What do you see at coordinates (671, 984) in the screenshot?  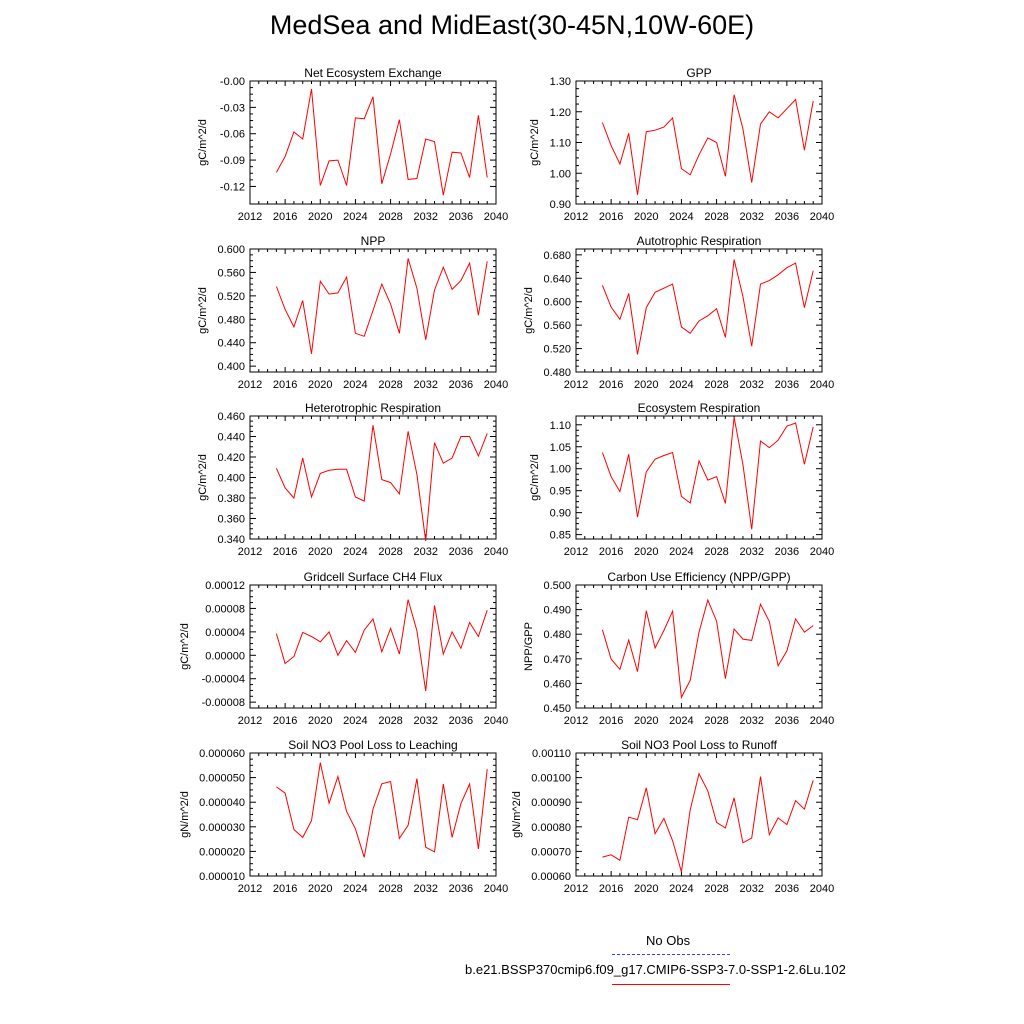 I see `legend-sim-line` at bounding box center [671, 984].